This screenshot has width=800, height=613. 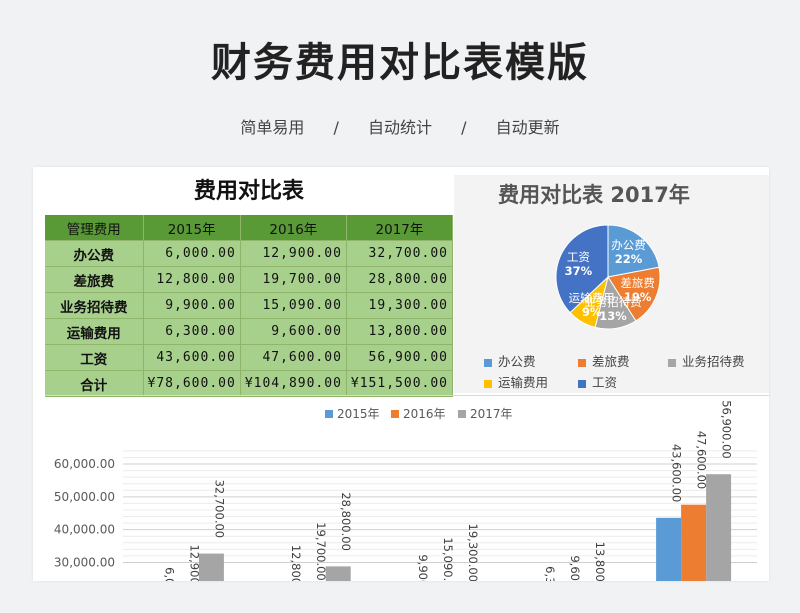 I want to click on cell-2017: 56,900.00, so click(x=400, y=357).